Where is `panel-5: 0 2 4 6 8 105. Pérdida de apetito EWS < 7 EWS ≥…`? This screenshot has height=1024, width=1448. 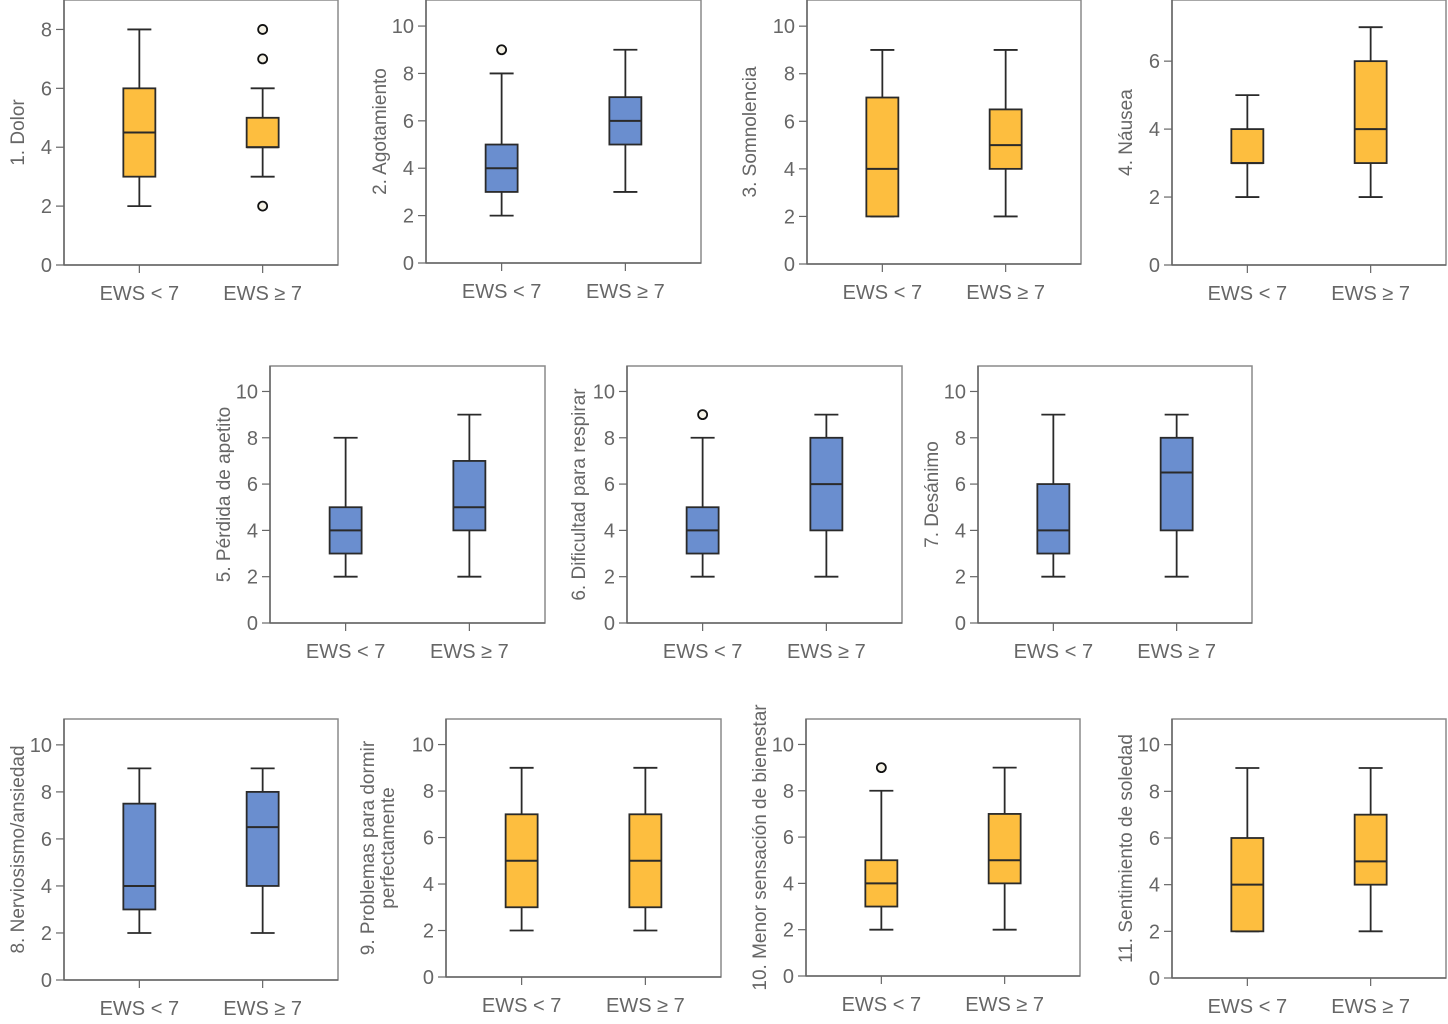
panel-5: 0 2 4 6 8 105. Pérdida de apetito EWS < 7 EWS ≥… is located at coordinates (380, 514).